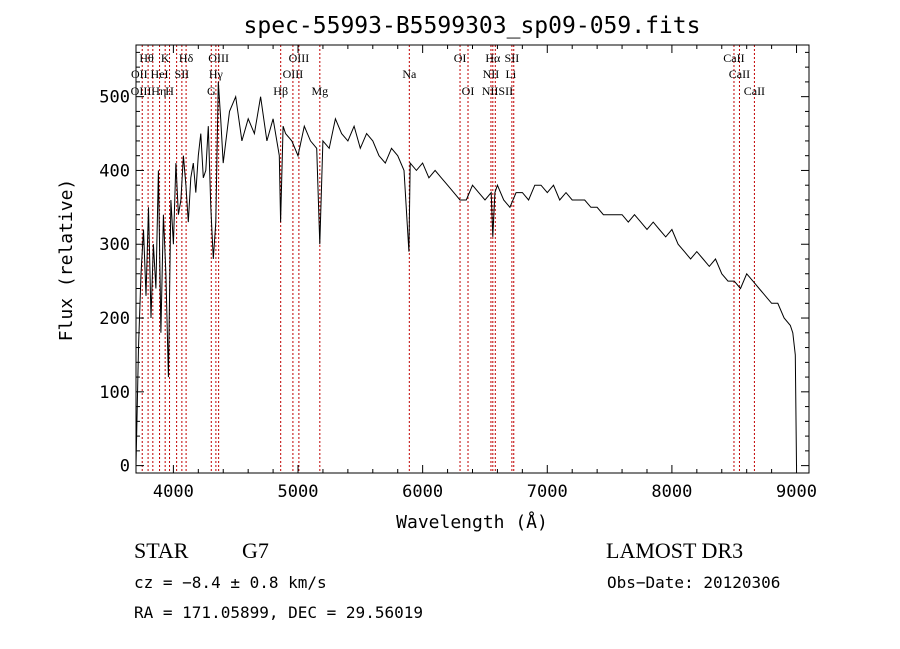 The image size is (900, 649). Describe the element at coordinates (139, 74) in the screenshot. I see `line-label: OII` at that location.